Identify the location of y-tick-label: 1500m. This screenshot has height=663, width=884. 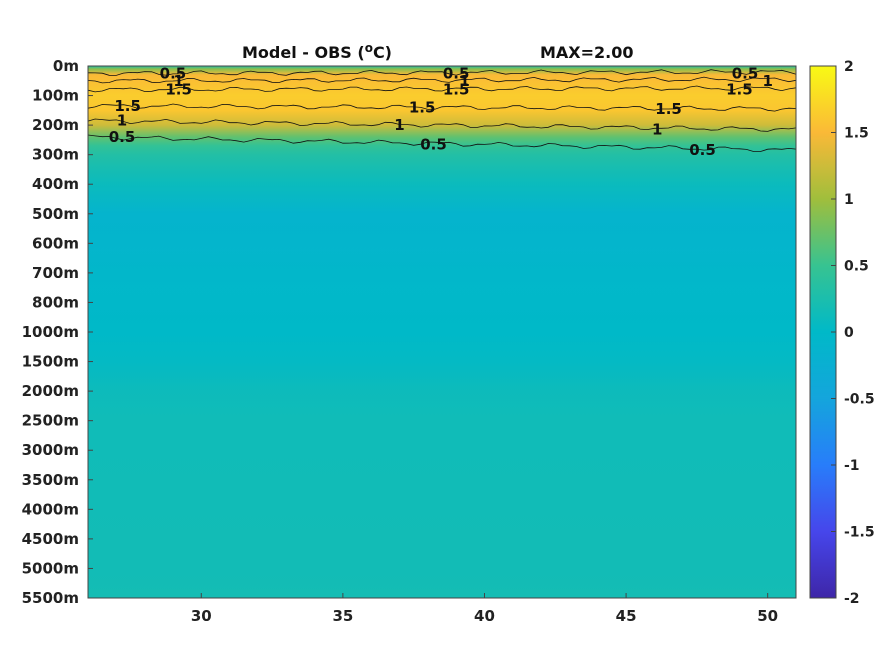
(50, 362).